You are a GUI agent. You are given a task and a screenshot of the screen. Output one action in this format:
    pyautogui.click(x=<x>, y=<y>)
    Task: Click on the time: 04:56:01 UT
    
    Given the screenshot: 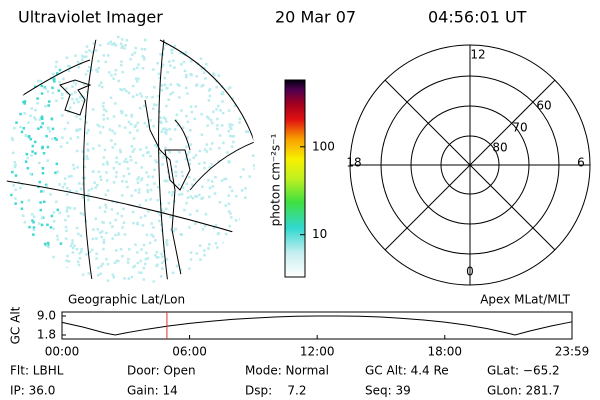 What is the action you would take?
    pyautogui.click(x=477, y=17)
    